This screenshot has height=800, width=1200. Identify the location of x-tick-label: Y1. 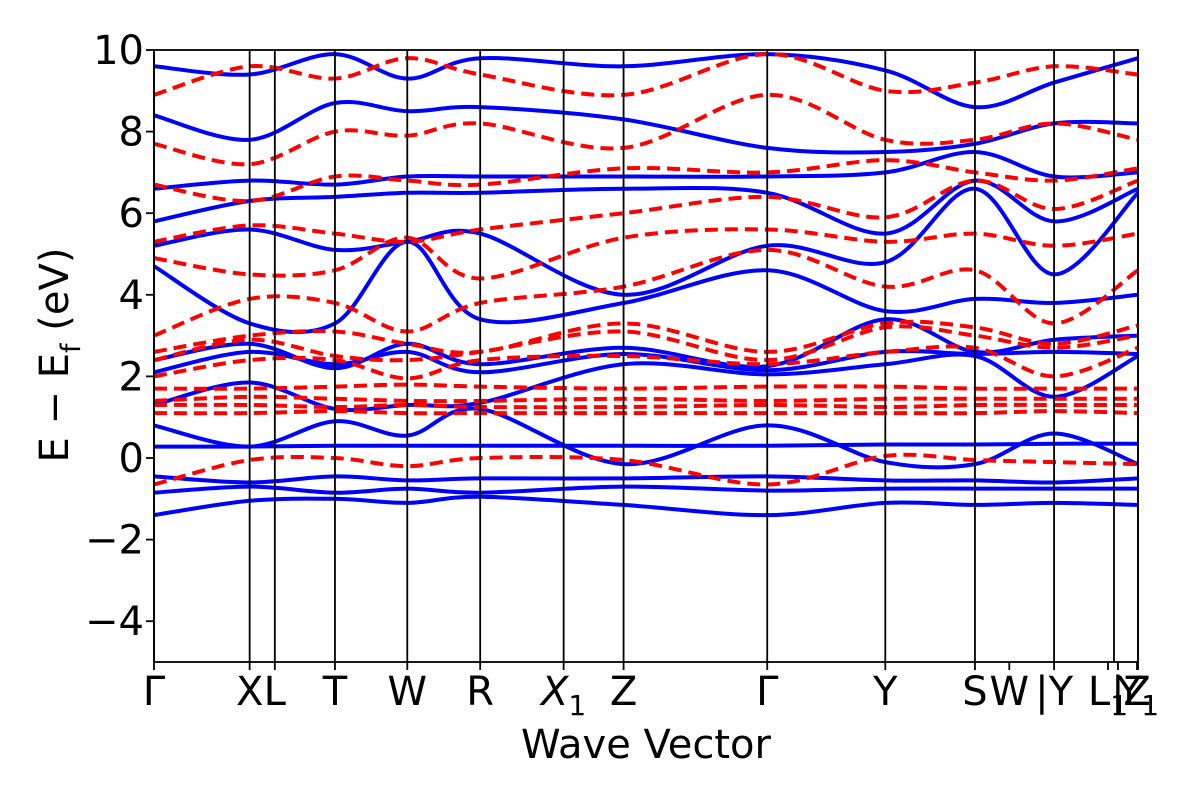
(1137, 695).